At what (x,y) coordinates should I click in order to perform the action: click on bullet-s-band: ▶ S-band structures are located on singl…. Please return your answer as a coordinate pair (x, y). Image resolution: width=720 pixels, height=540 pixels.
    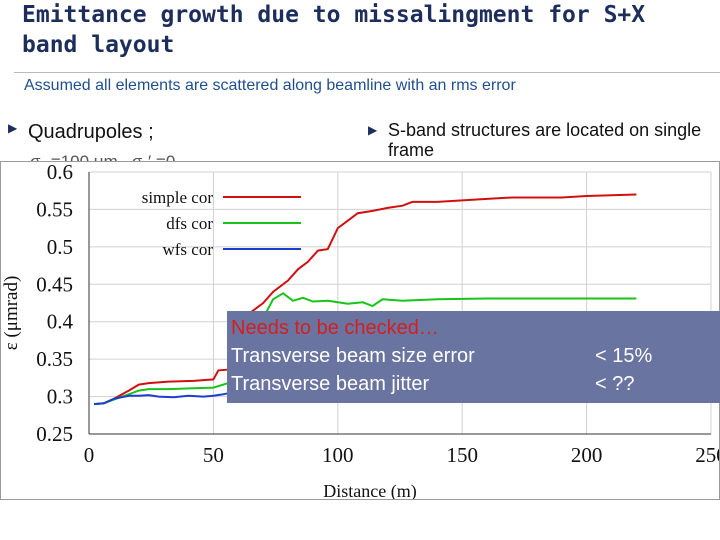
    Looking at the image, I should click on (538, 140).